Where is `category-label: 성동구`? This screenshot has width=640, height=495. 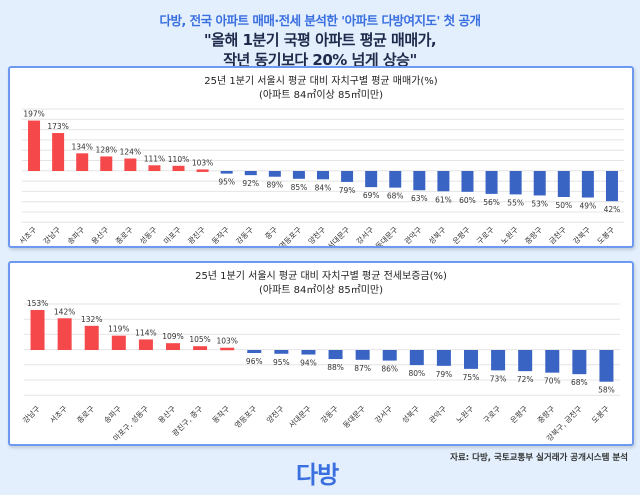 category-label: 성동구 is located at coordinates (148, 235).